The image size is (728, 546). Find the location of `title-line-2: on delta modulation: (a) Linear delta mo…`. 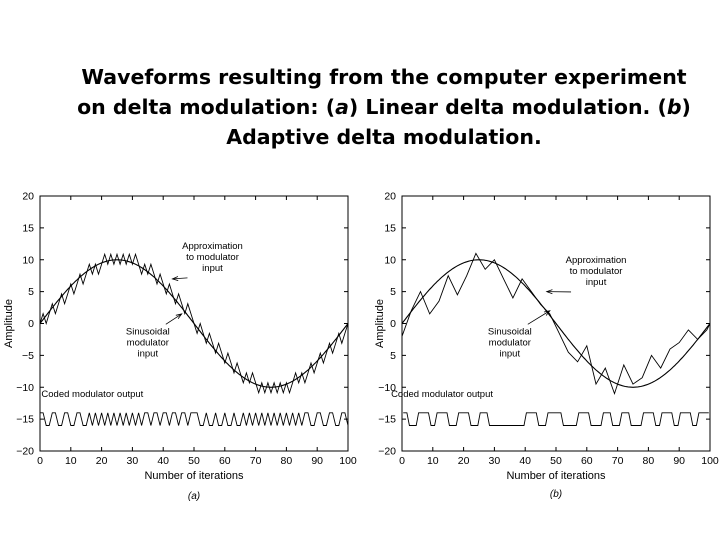

title-line-2: on delta modulation: (a) Linear delta mo… is located at coordinates (384, 107).